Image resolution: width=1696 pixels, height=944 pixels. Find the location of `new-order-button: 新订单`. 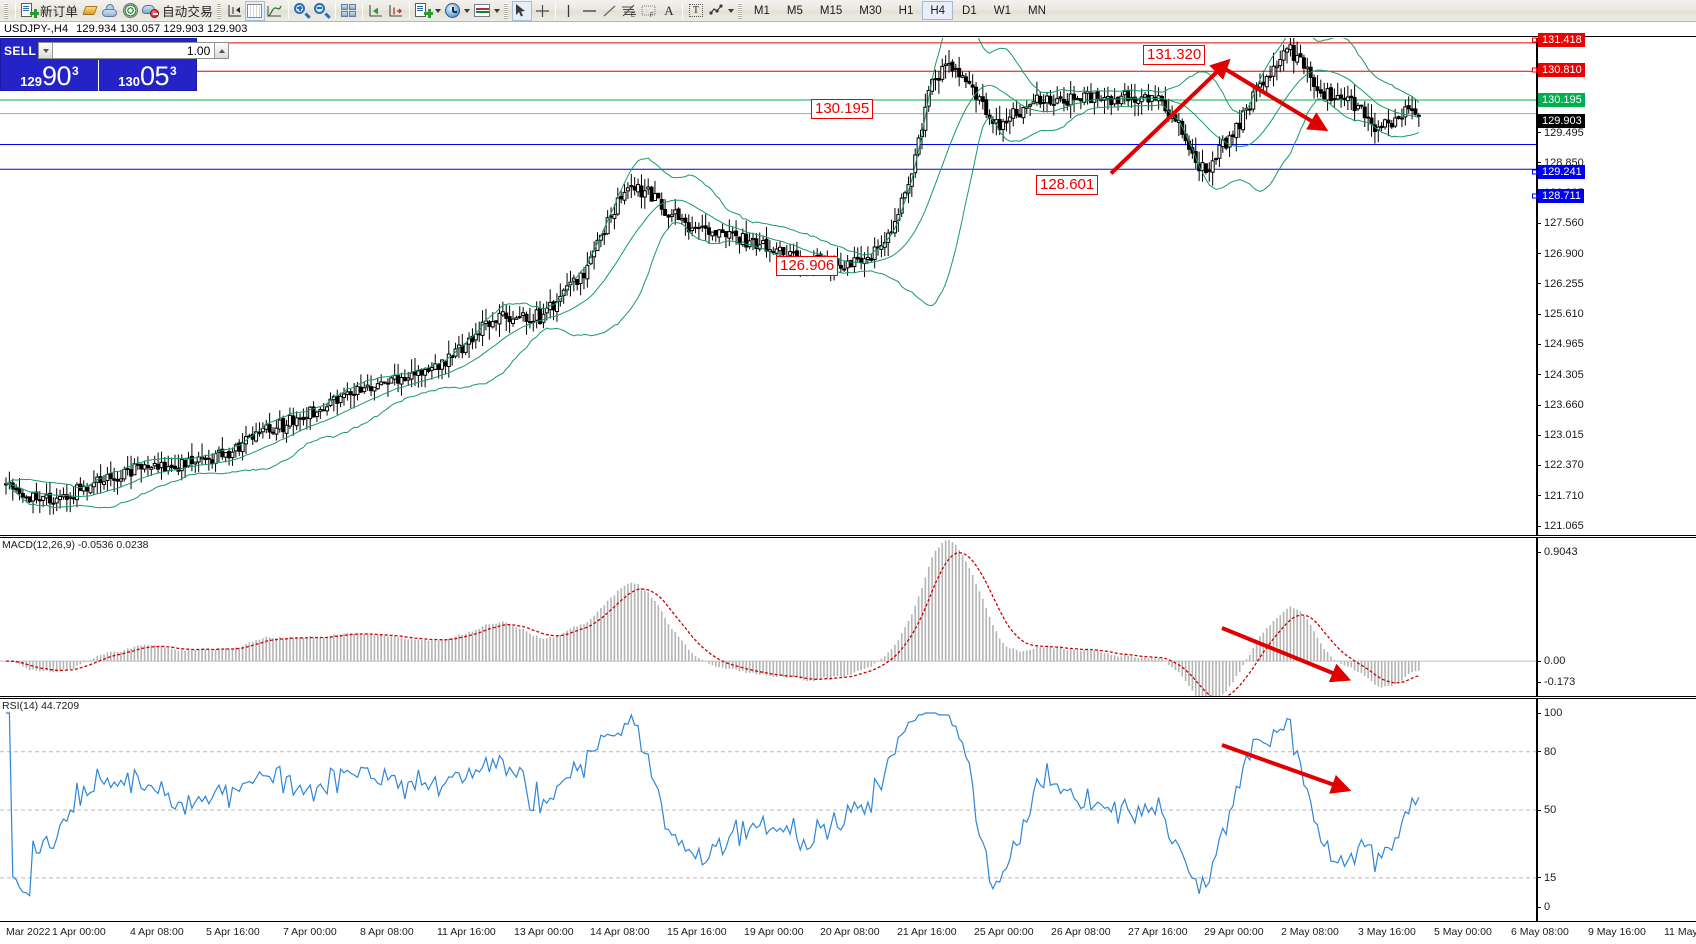

new-order-button: 新订单 is located at coordinates (49, 11).